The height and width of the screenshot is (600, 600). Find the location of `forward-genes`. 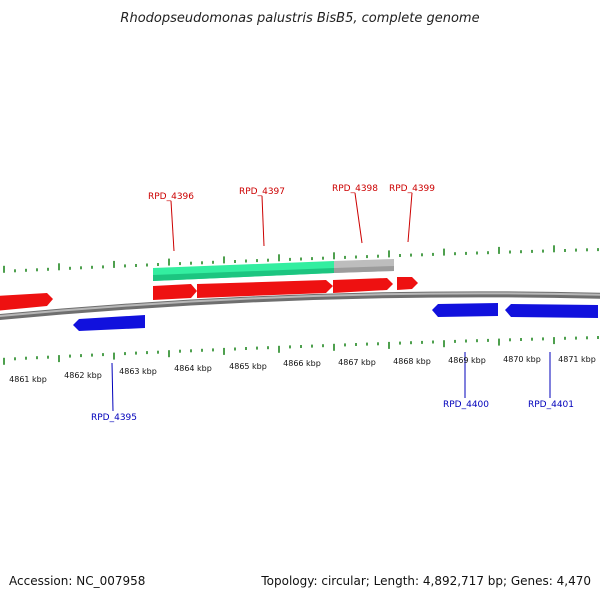

forward-genes is located at coordinates (209, 294).